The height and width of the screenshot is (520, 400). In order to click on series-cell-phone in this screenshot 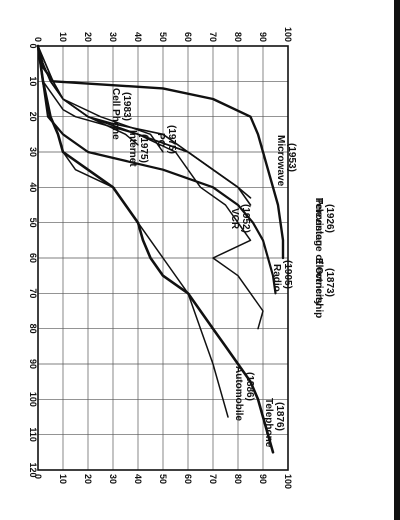, I will do `click(125, 108)`.